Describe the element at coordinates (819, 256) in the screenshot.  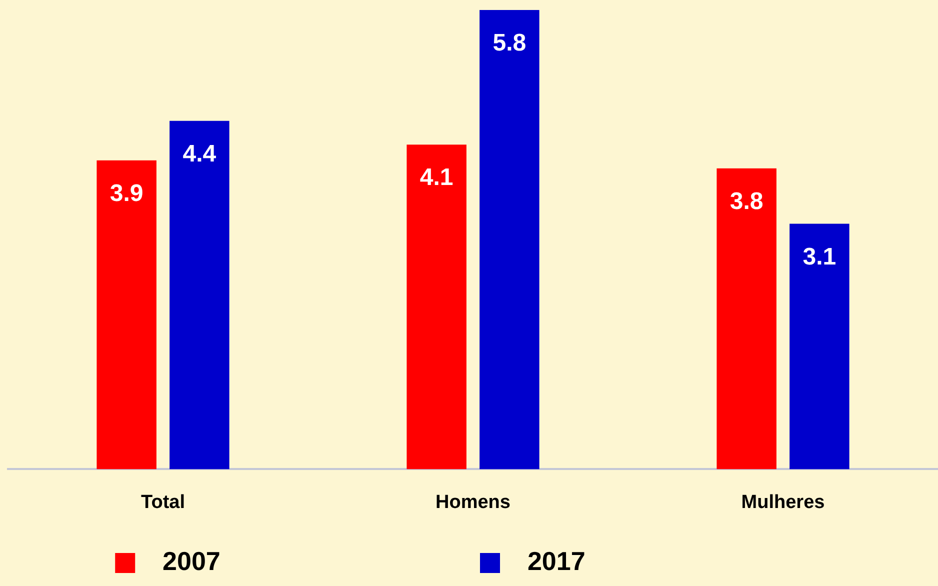
I see `data-label: 3.1` at that location.